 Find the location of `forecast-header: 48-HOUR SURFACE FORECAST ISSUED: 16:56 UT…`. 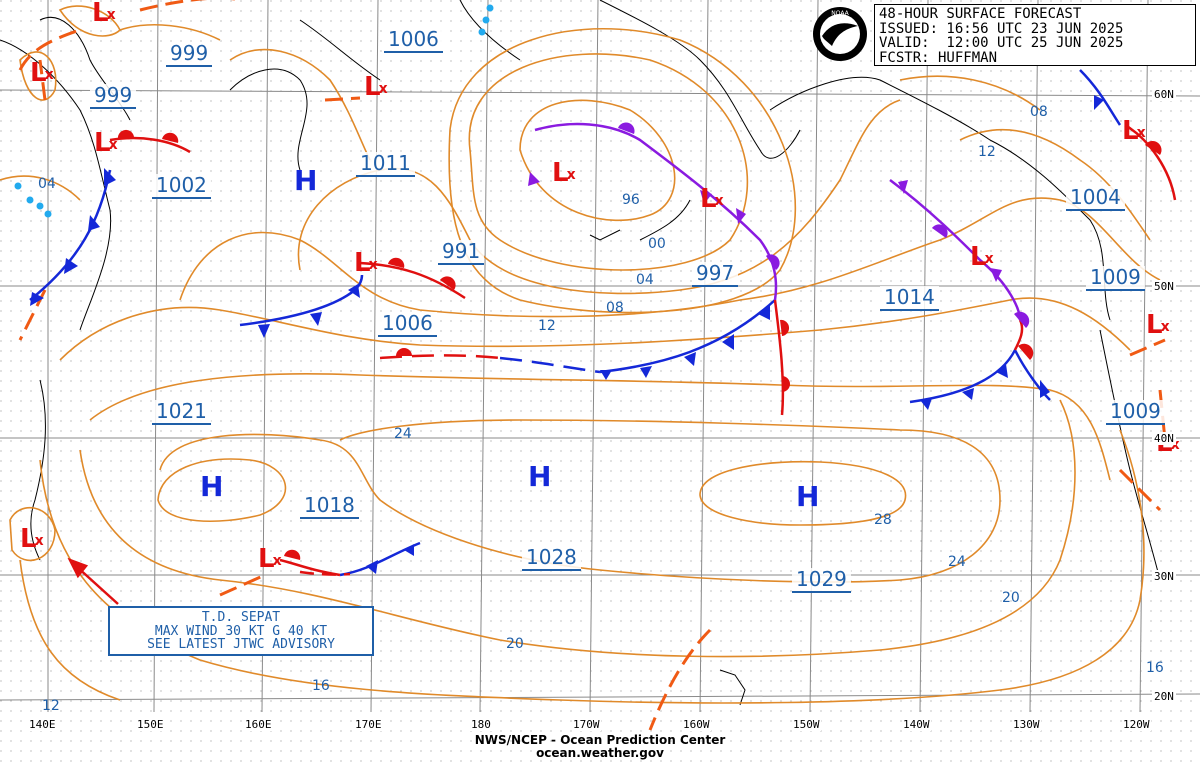

forecast-header: 48-HOUR SURFACE FORECAST ISSUED: 16:56 UT… is located at coordinates (1035, 35).